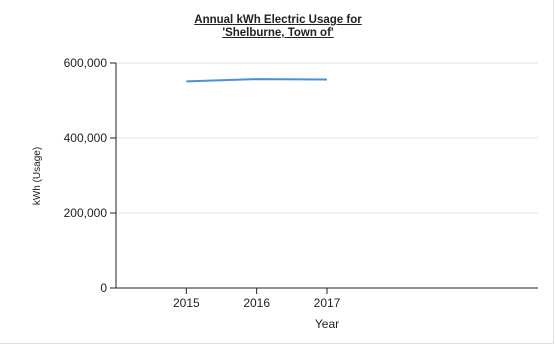 The width and height of the screenshot is (556, 346). I want to click on x-axis-label: Year, so click(327, 324).